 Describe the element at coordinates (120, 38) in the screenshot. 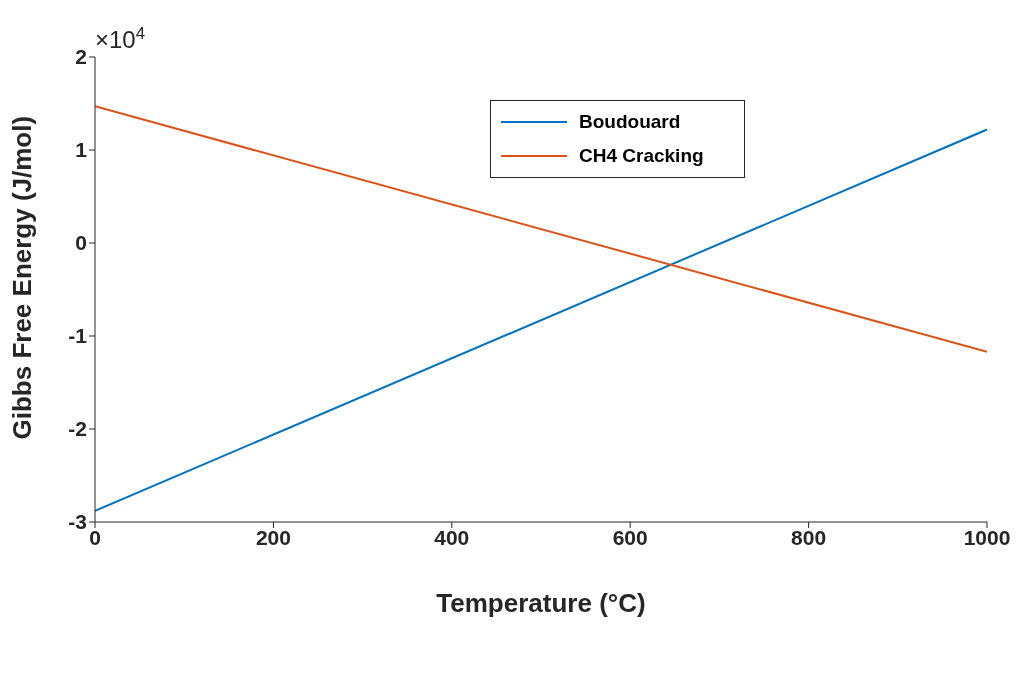

I see `text: ×10$^{4}$` at that location.